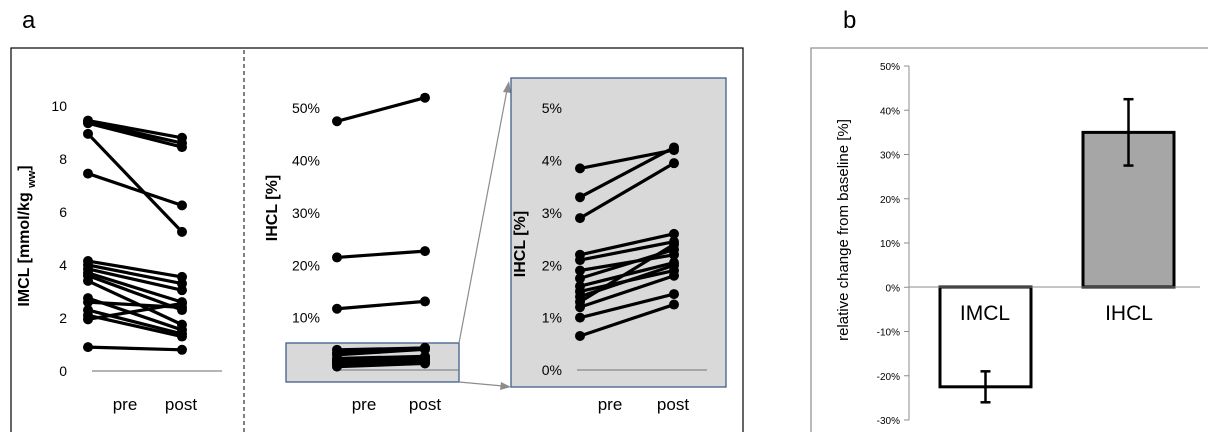 The image size is (1208, 432). Describe the element at coordinates (552, 239) in the screenshot. I see `zoom-y-axis-ticks: 0% 1% 2% 3% 4% 5%` at that location.